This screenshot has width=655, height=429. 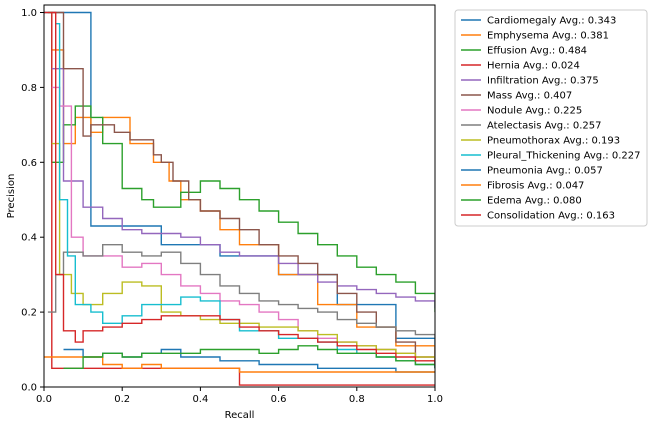 I want to click on y-axis-label: Precision, so click(x=11, y=196).